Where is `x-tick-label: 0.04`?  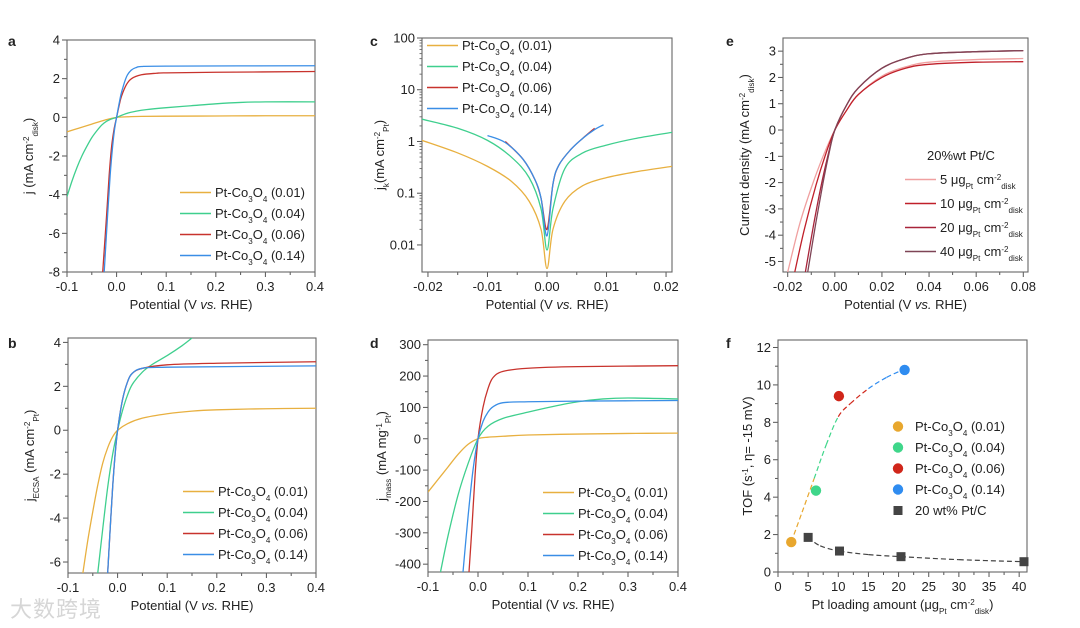 x-tick-label: 0.04 is located at coordinates (928, 286).